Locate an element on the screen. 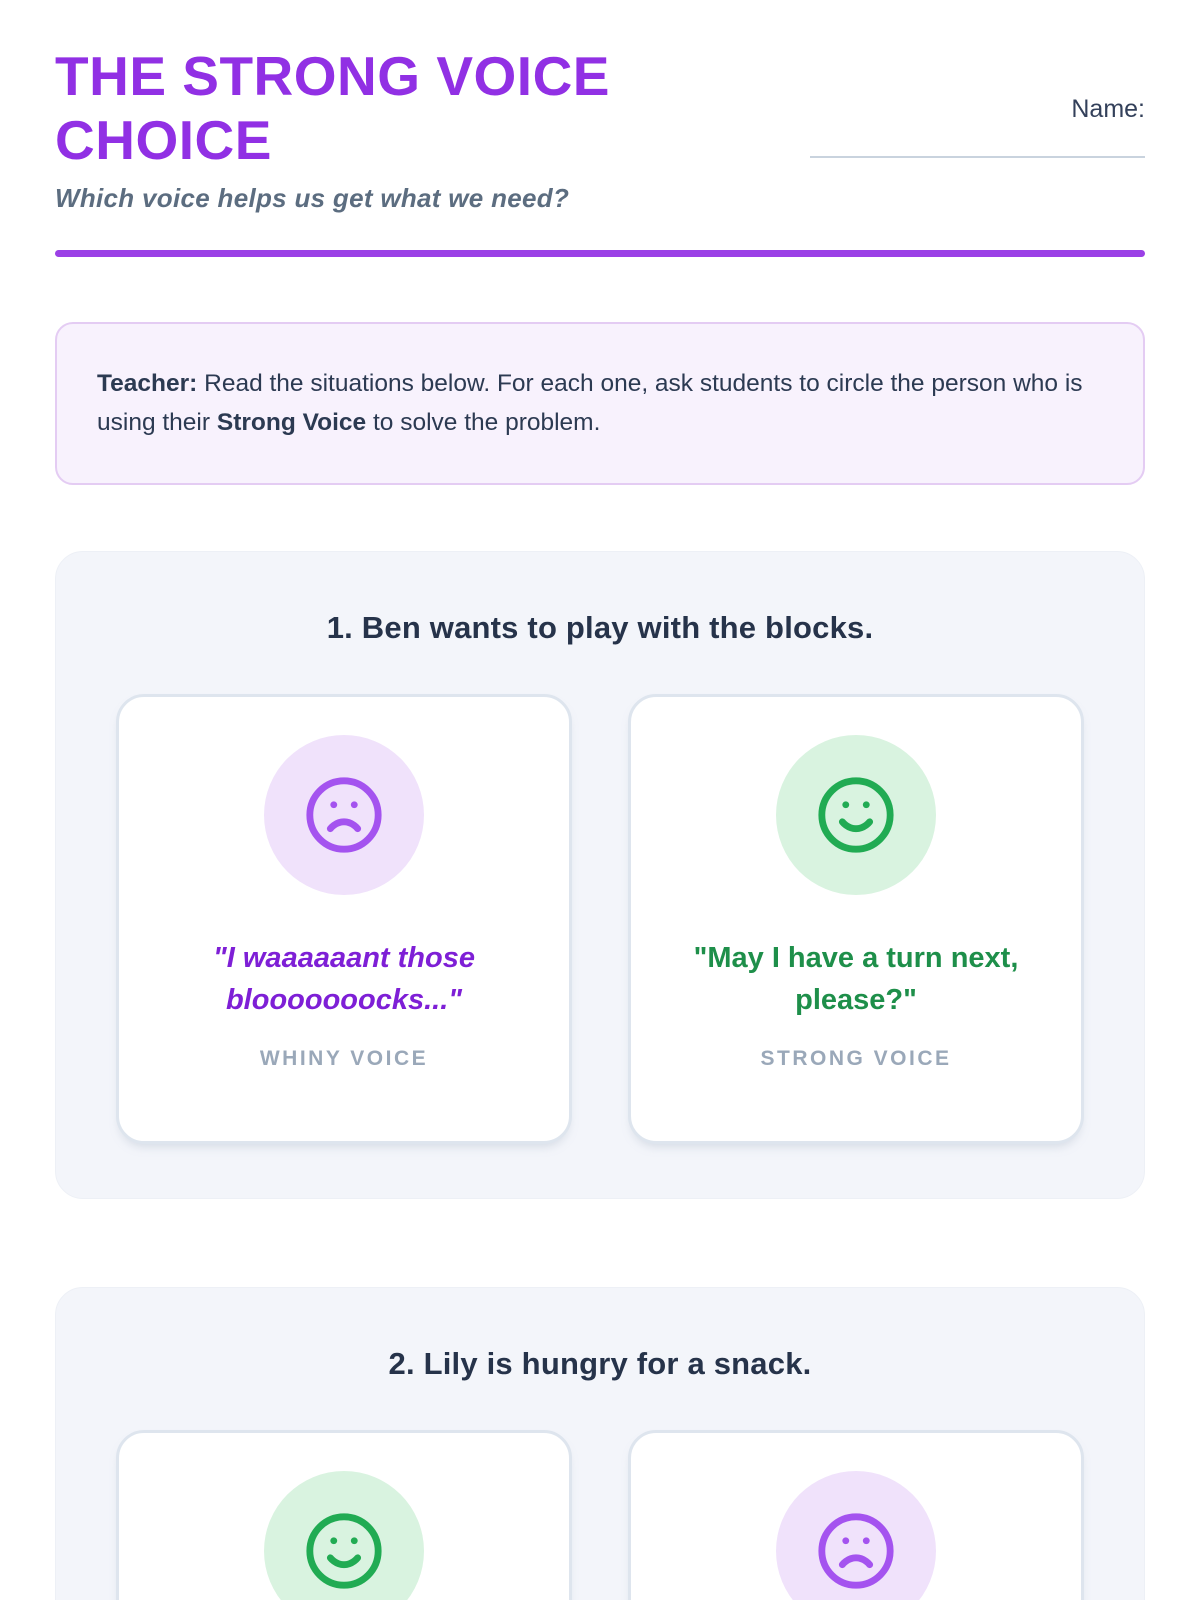 Image resolution: width=1200 pixels, height=1600 pixels. name-write-line is located at coordinates (977, 157).